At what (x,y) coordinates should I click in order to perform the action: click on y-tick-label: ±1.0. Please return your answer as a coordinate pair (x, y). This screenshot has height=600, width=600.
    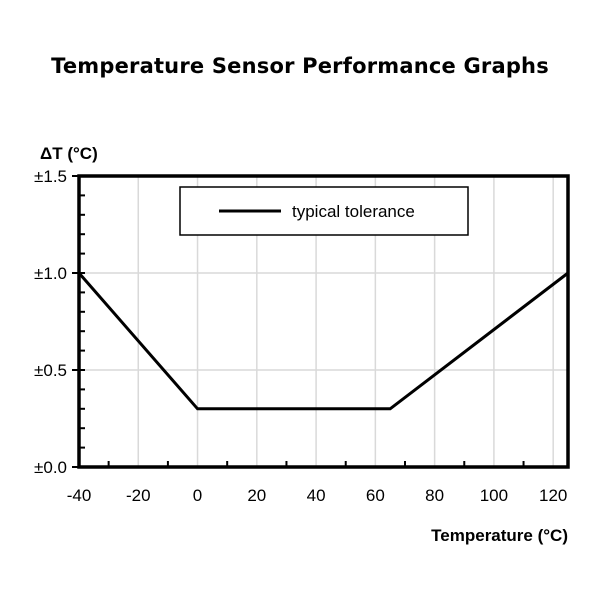
    Looking at the image, I should click on (50, 273).